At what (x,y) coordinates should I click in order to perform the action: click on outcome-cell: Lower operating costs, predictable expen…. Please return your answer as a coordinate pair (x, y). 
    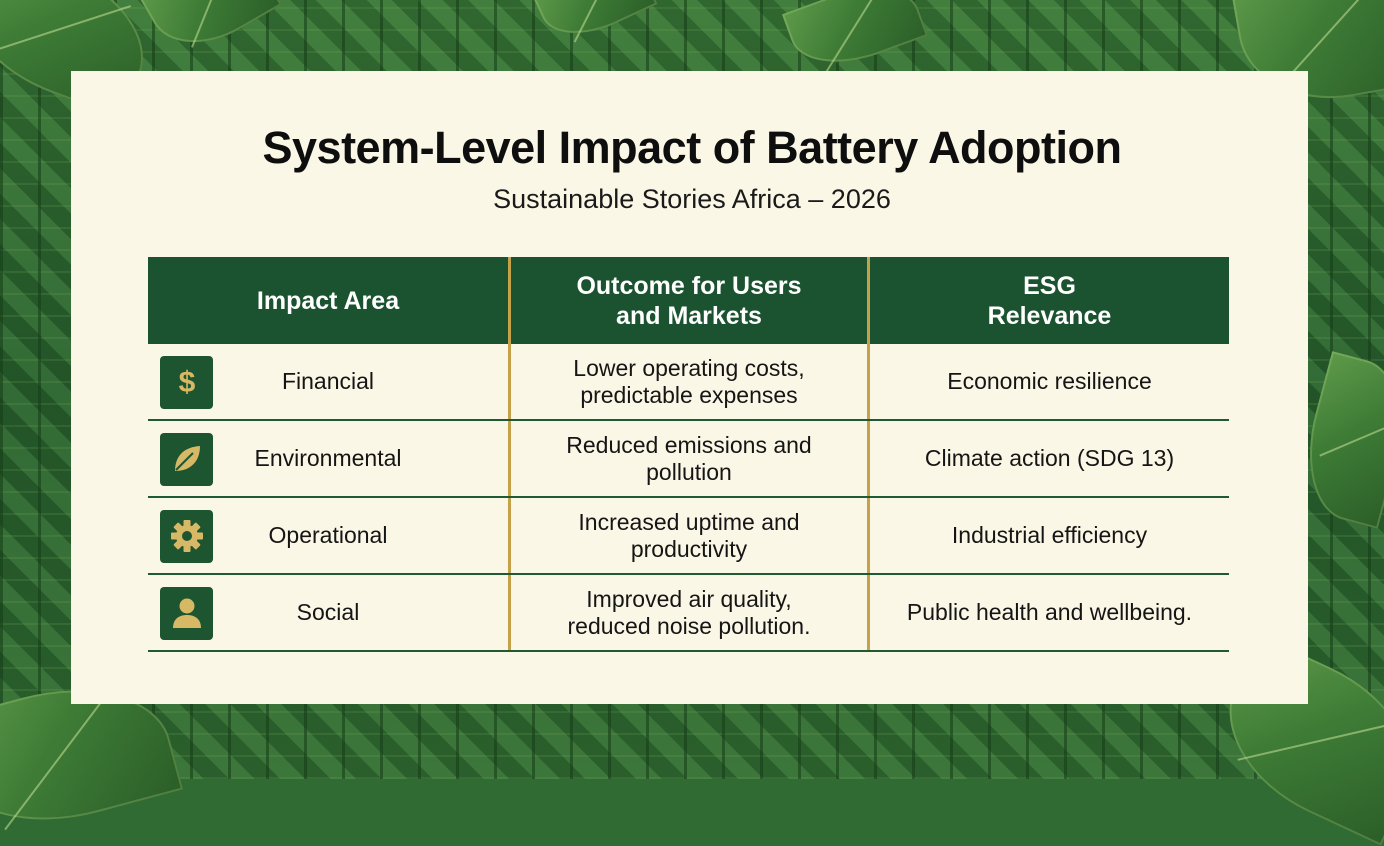
    Looking at the image, I should click on (687, 381).